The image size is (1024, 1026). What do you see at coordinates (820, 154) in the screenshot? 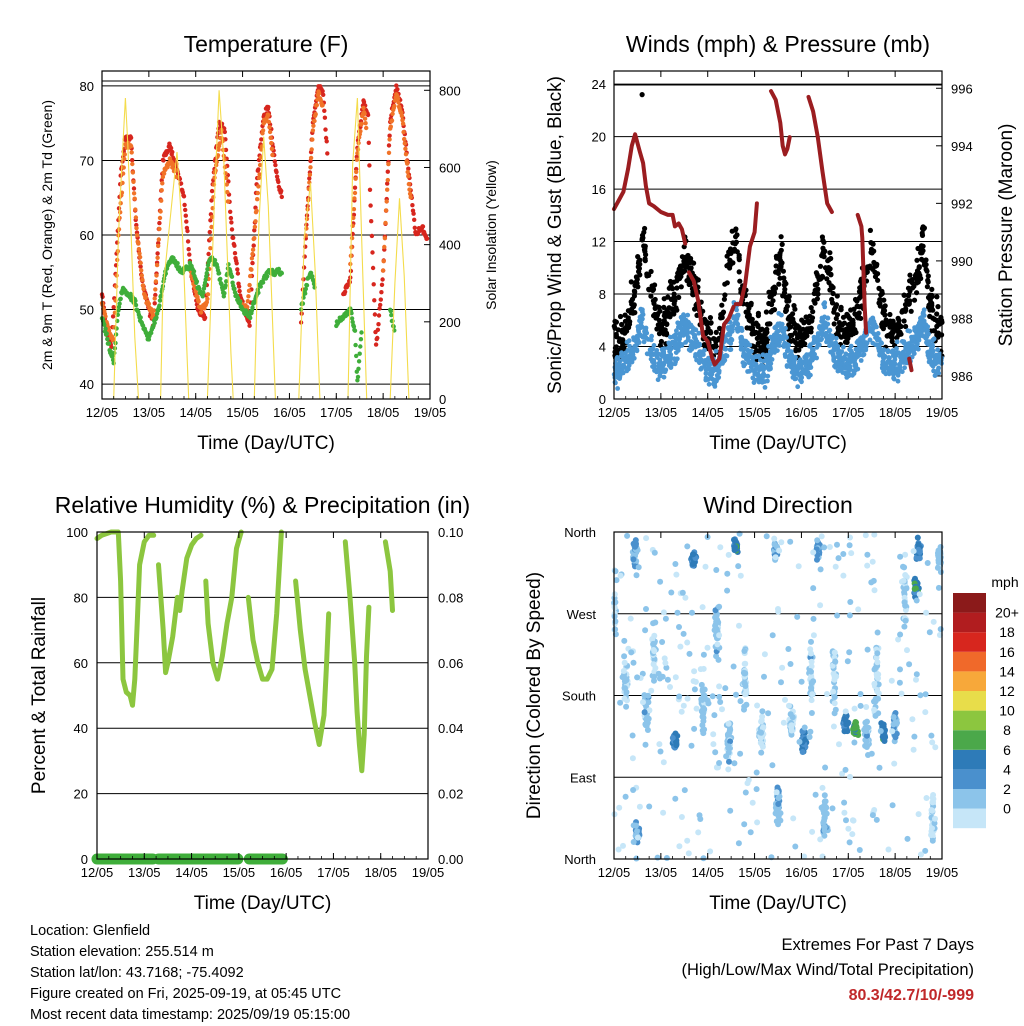
I see `pressure-line` at bounding box center [820, 154].